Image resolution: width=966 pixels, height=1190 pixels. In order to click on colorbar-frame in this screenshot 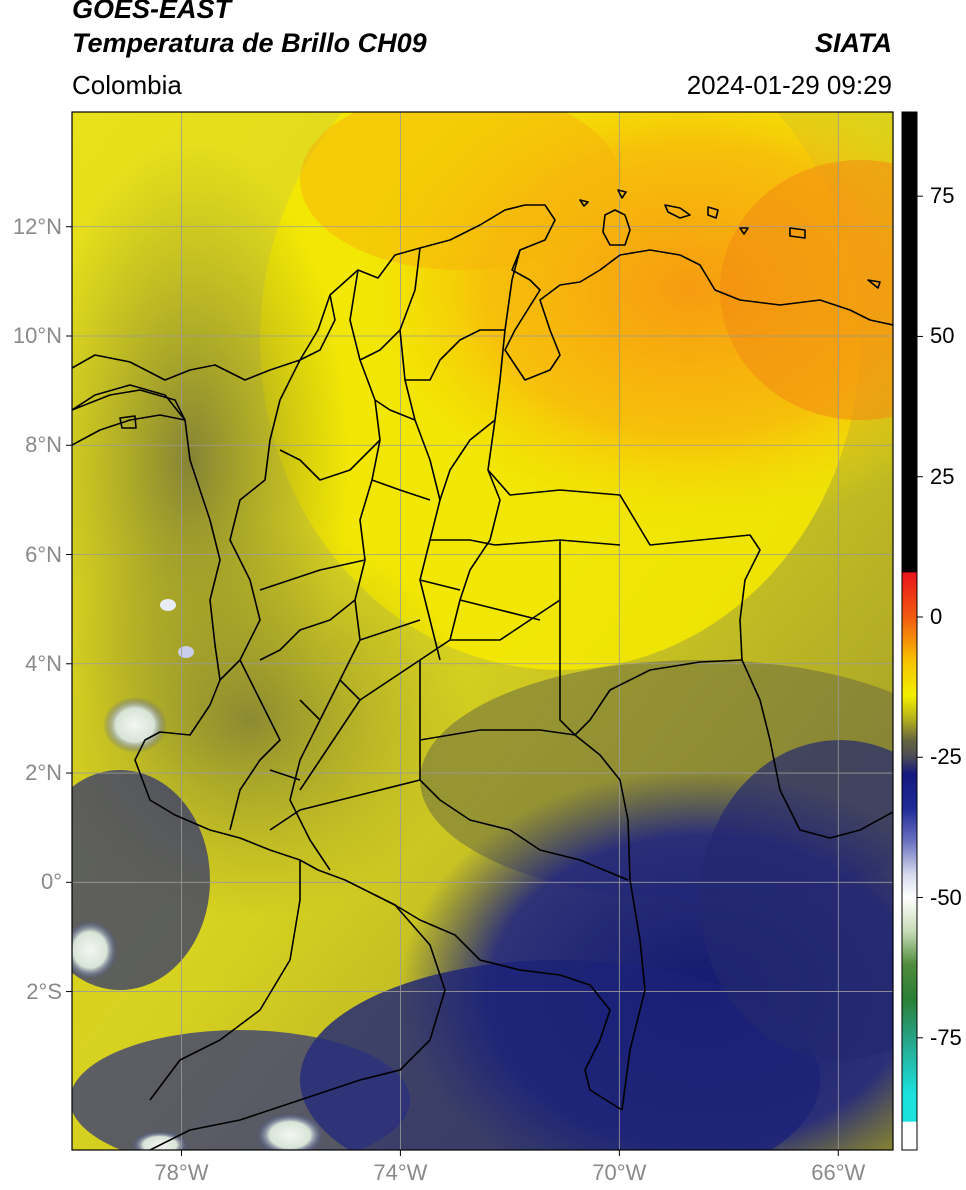, I will do `click(909, 631)`.